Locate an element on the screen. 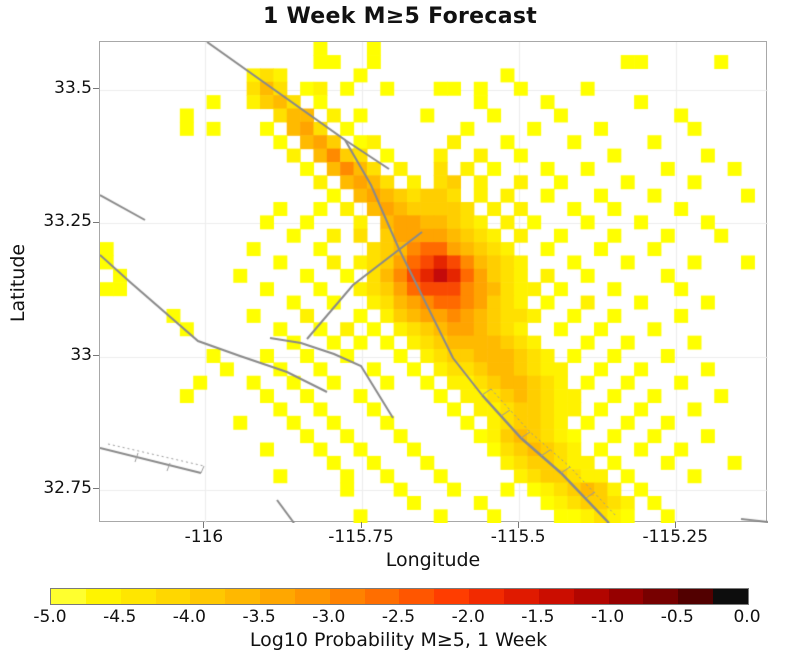  colorbar-tick-label: -1.5 is located at coordinates (538, 617).